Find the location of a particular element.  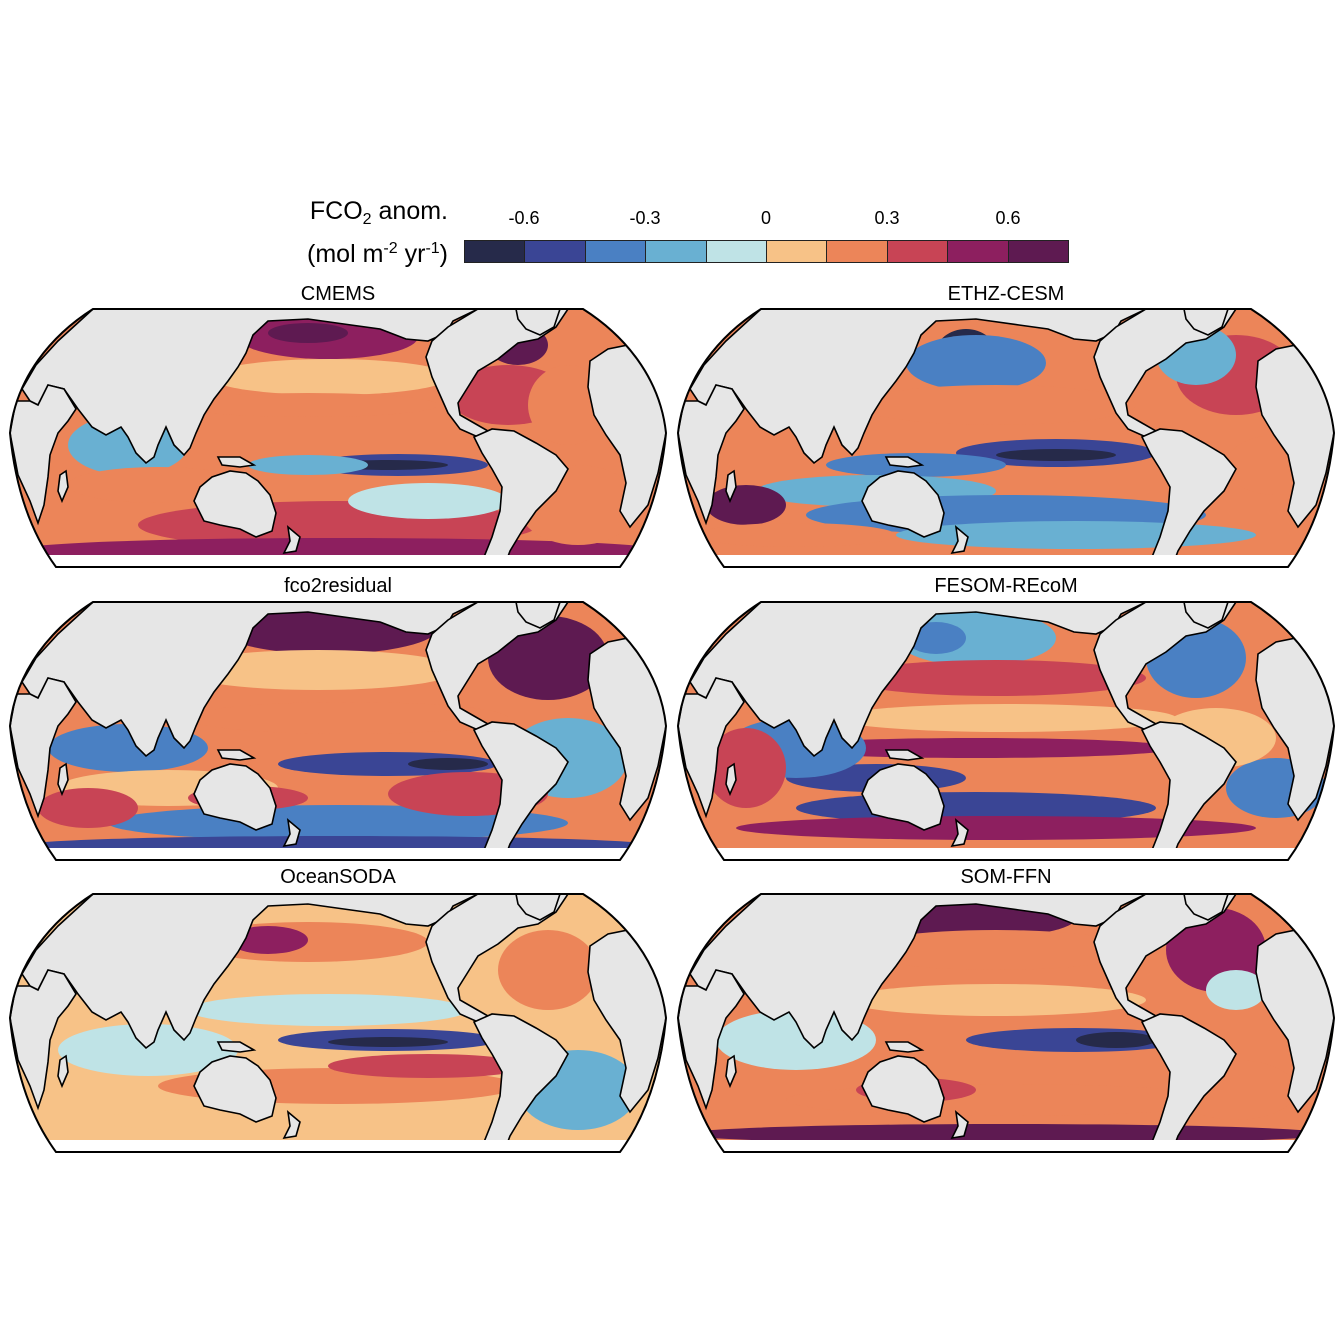

colorbar-tick-label: 0.3 is located at coordinates (887, 218).